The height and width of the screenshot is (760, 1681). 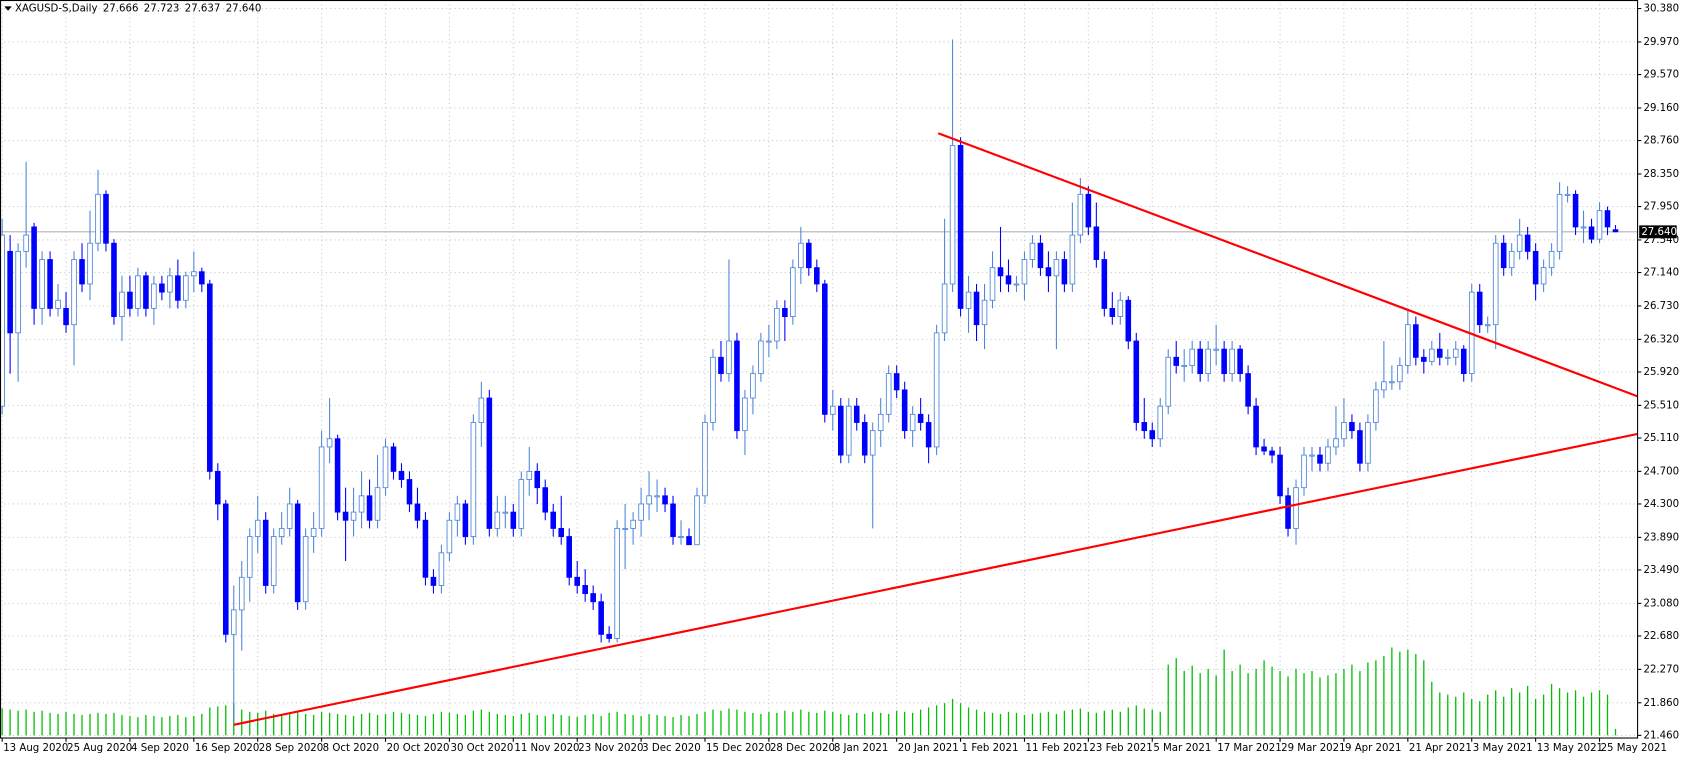 I want to click on x-tick-label: 29 Mar 2021, so click(x=1313, y=748).